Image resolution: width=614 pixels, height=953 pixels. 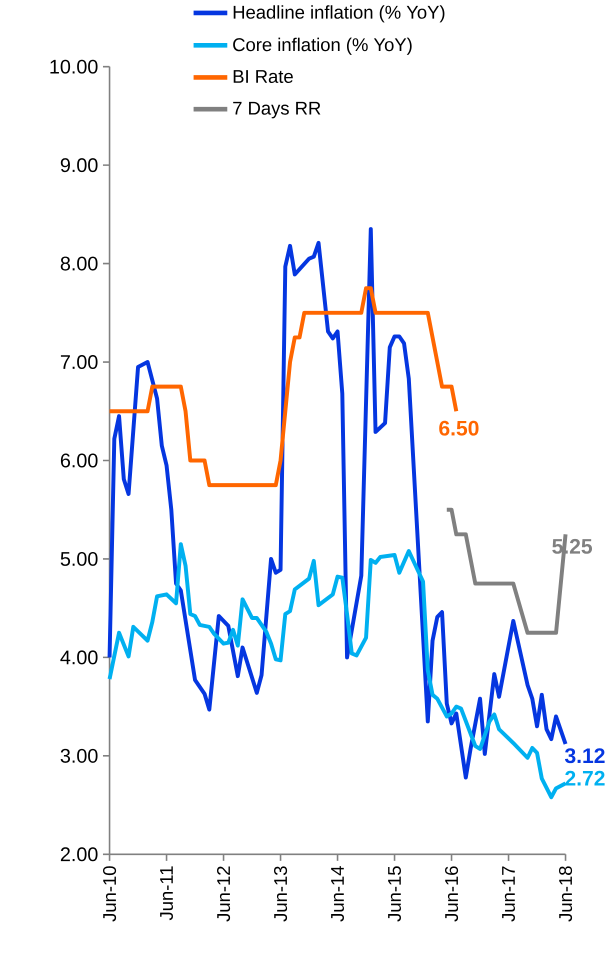 I want to click on data-label: 6.50, so click(x=459, y=428).